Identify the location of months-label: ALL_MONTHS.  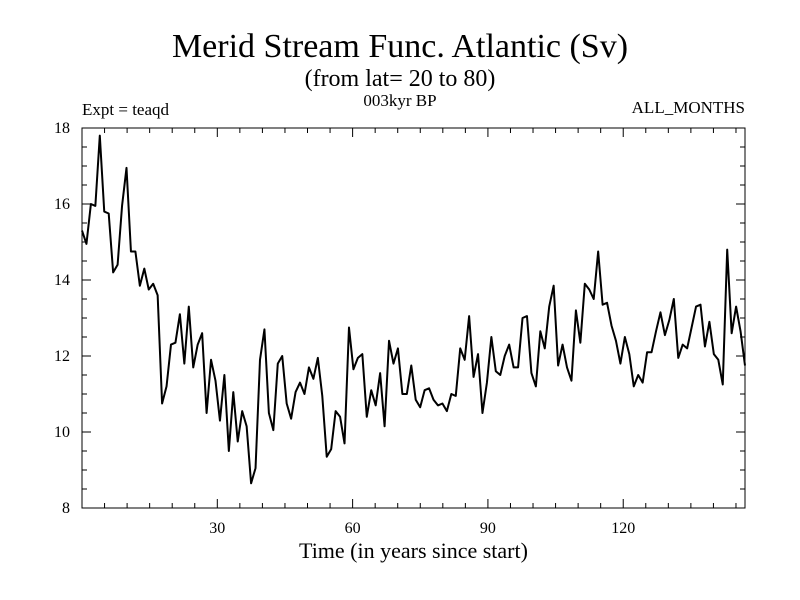
(688, 107).